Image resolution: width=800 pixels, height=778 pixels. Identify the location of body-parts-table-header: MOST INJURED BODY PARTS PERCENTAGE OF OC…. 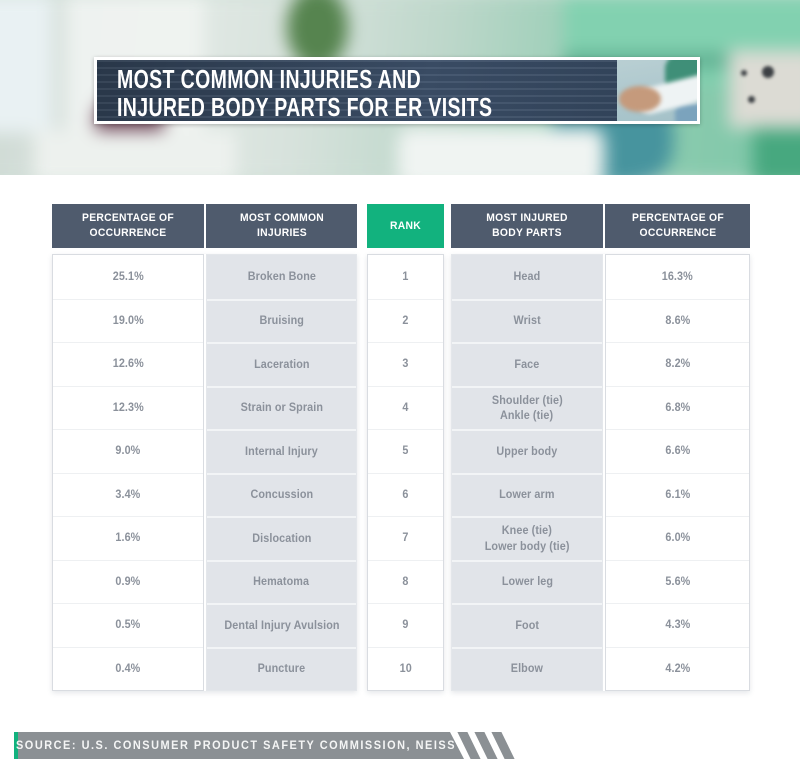
(600, 226).